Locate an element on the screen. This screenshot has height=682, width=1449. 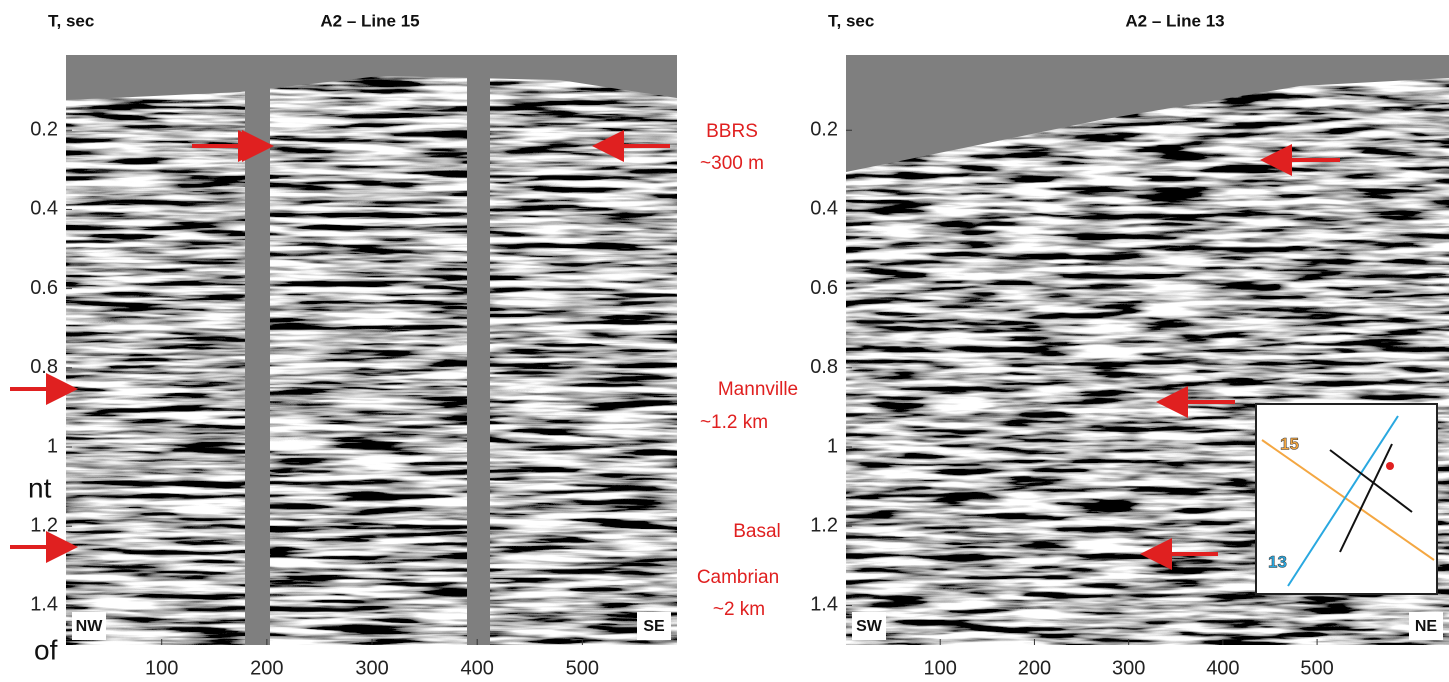
well-location is located at coordinates (1390, 466).